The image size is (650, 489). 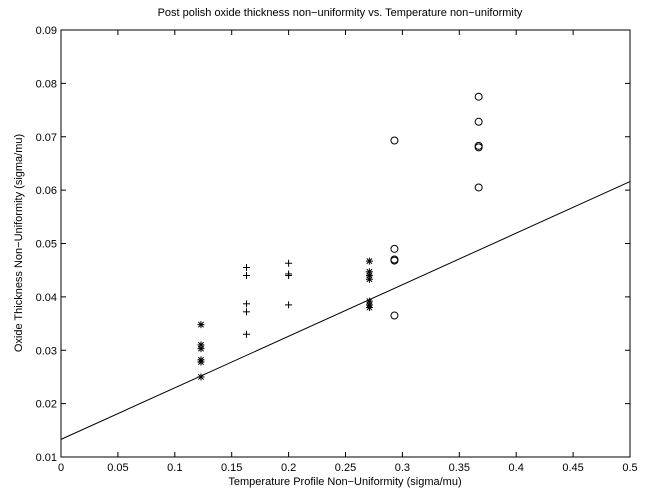 What do you see at coordinates (46, 84) in the screenshot?
I see `y-tick-label: 0.08` at bounding box center [46, 84].